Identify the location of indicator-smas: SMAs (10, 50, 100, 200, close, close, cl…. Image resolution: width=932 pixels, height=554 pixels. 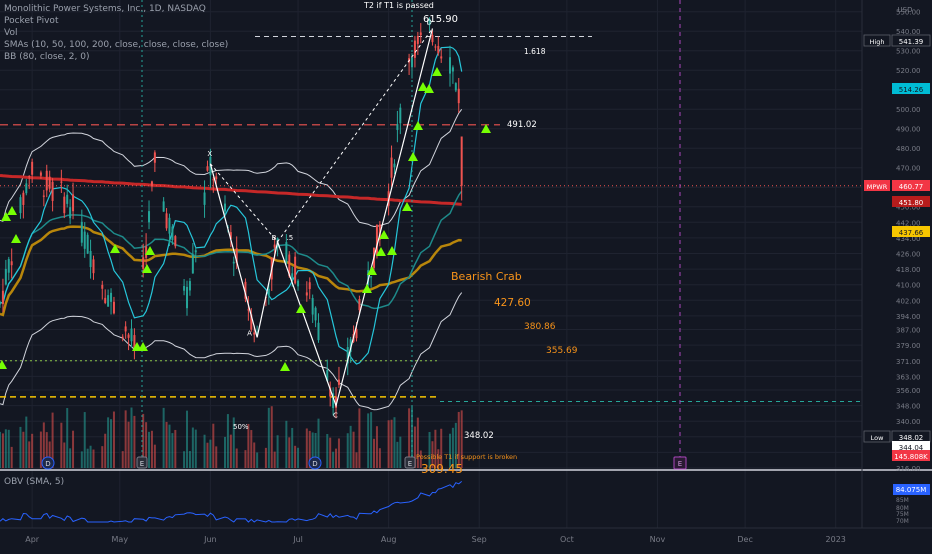
(116, 45).